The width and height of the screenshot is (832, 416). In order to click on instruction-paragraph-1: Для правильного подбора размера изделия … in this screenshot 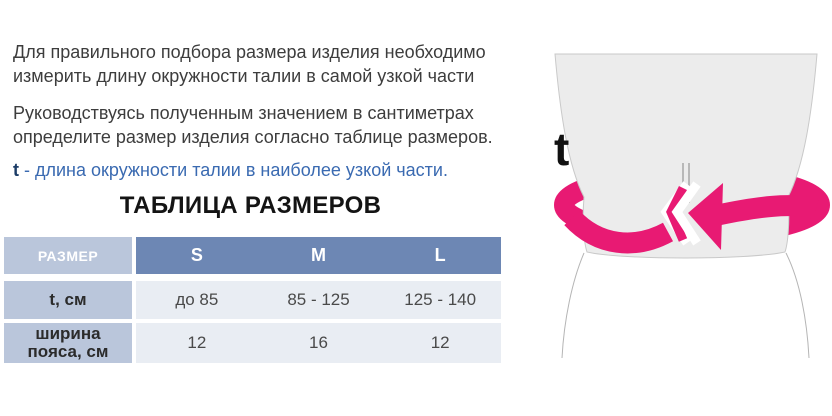, I will do `click(249, 64)`.